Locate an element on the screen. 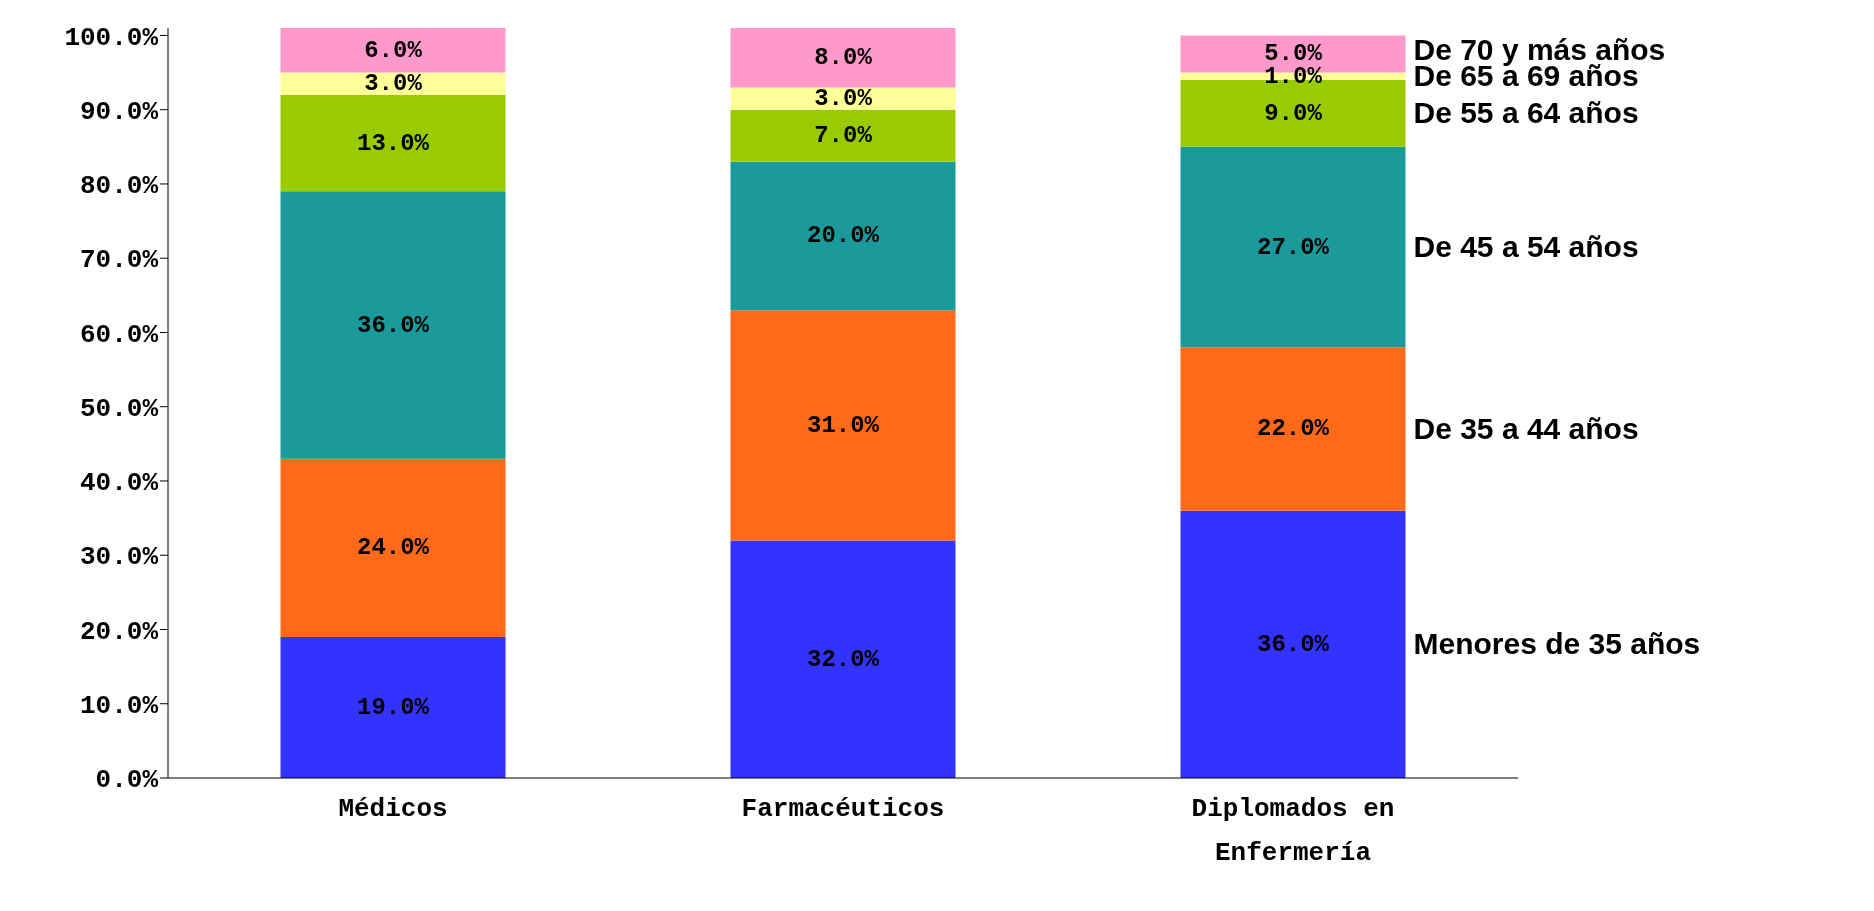 This screenshot has height=911, width=1874. y-tick-label: 50.0% is located at coordinates (119, 408).